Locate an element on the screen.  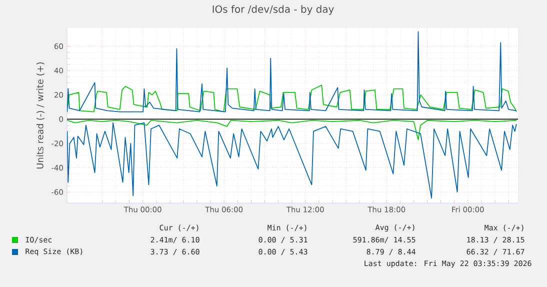
chart-title: IOs for /dev/sda - by day is located at coordinates (273, 10).